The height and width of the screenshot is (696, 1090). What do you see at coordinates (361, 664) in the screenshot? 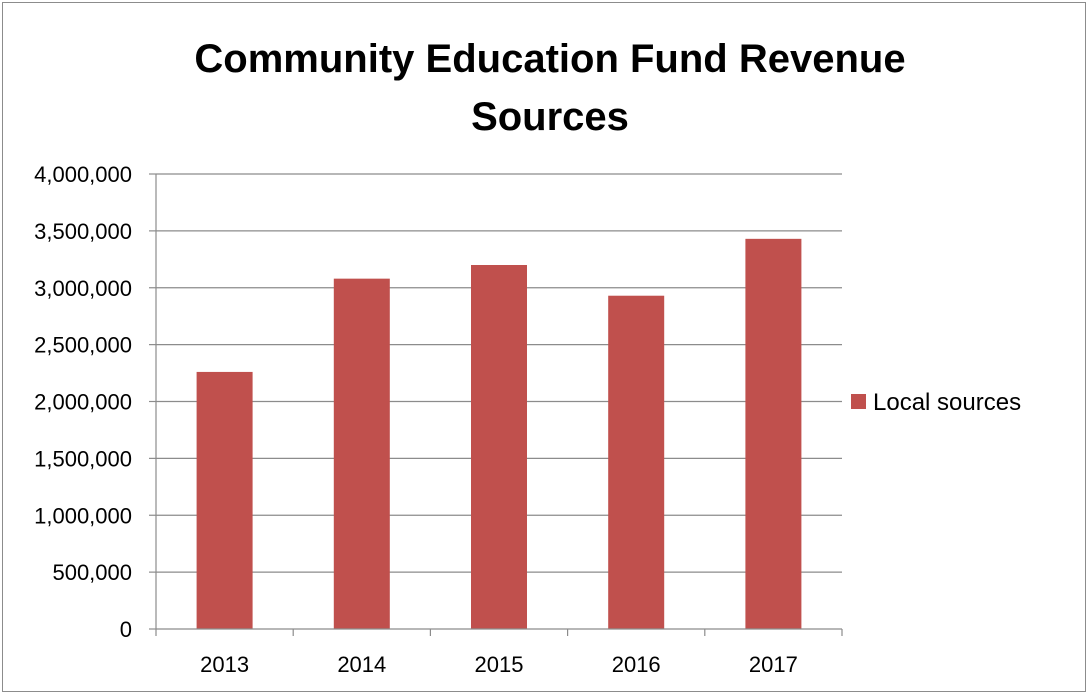
I see `x-tick-label: 2014` at bounding box center [361, 664].